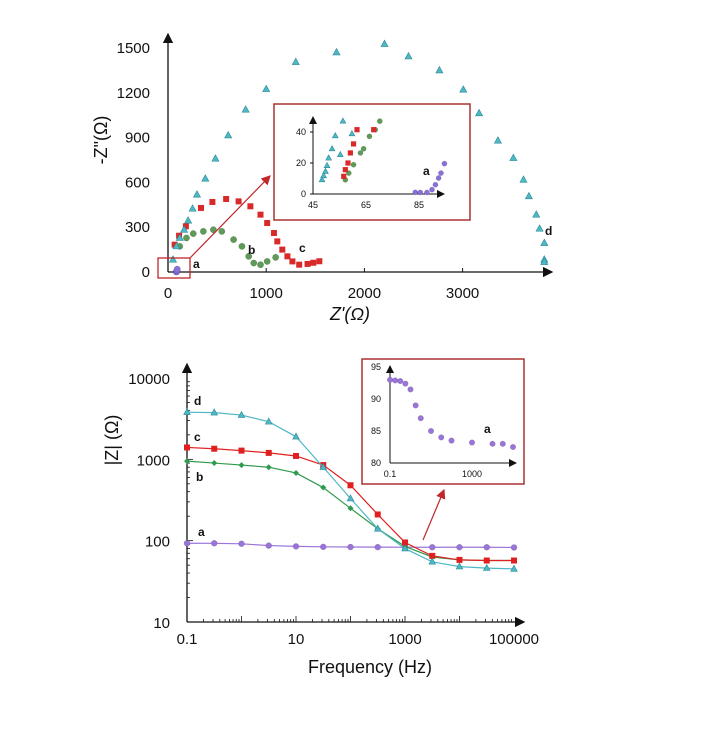 The image size is (708, 735). Describe the element at coordinates (376, 463) in the screenshot. I see `bode-inset-y-tick-label: 80` at that location.